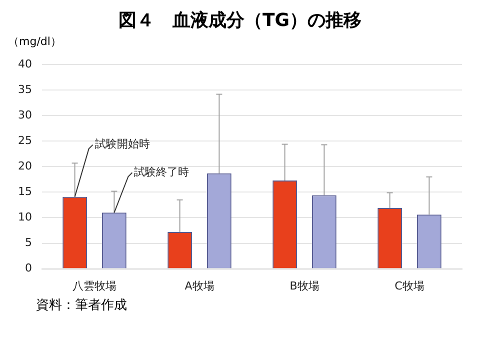 The width and height of the screenshot is (480, 339). I want to click on y-tick-label: 35, so click(25, 89).